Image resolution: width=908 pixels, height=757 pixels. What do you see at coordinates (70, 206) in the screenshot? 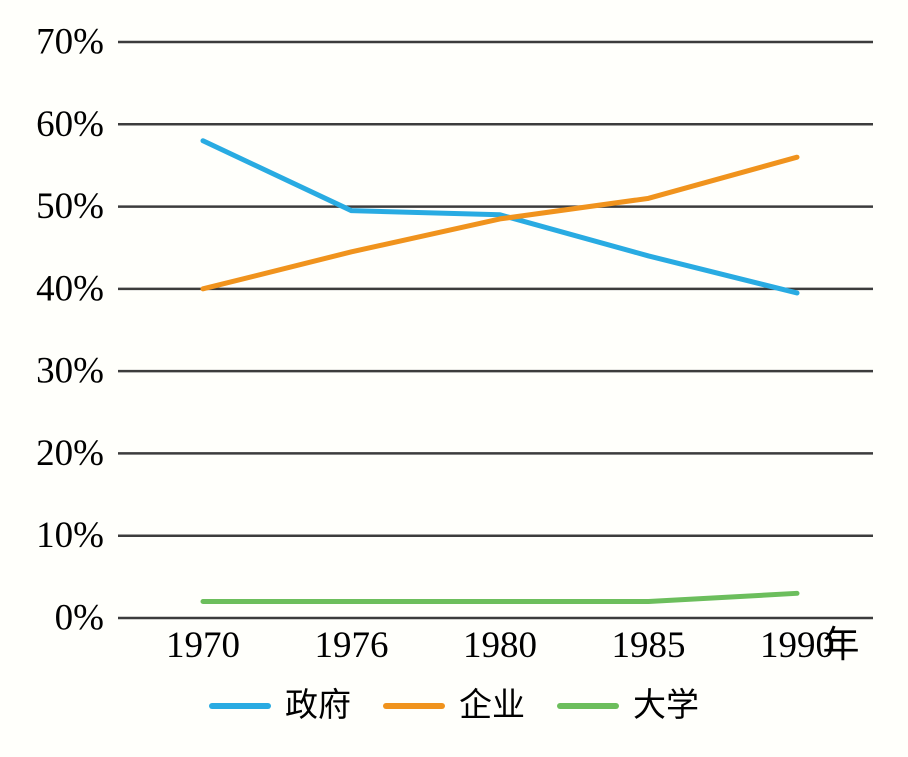
I see `y-tick-label: 50%` at bounding box center [70, 206].